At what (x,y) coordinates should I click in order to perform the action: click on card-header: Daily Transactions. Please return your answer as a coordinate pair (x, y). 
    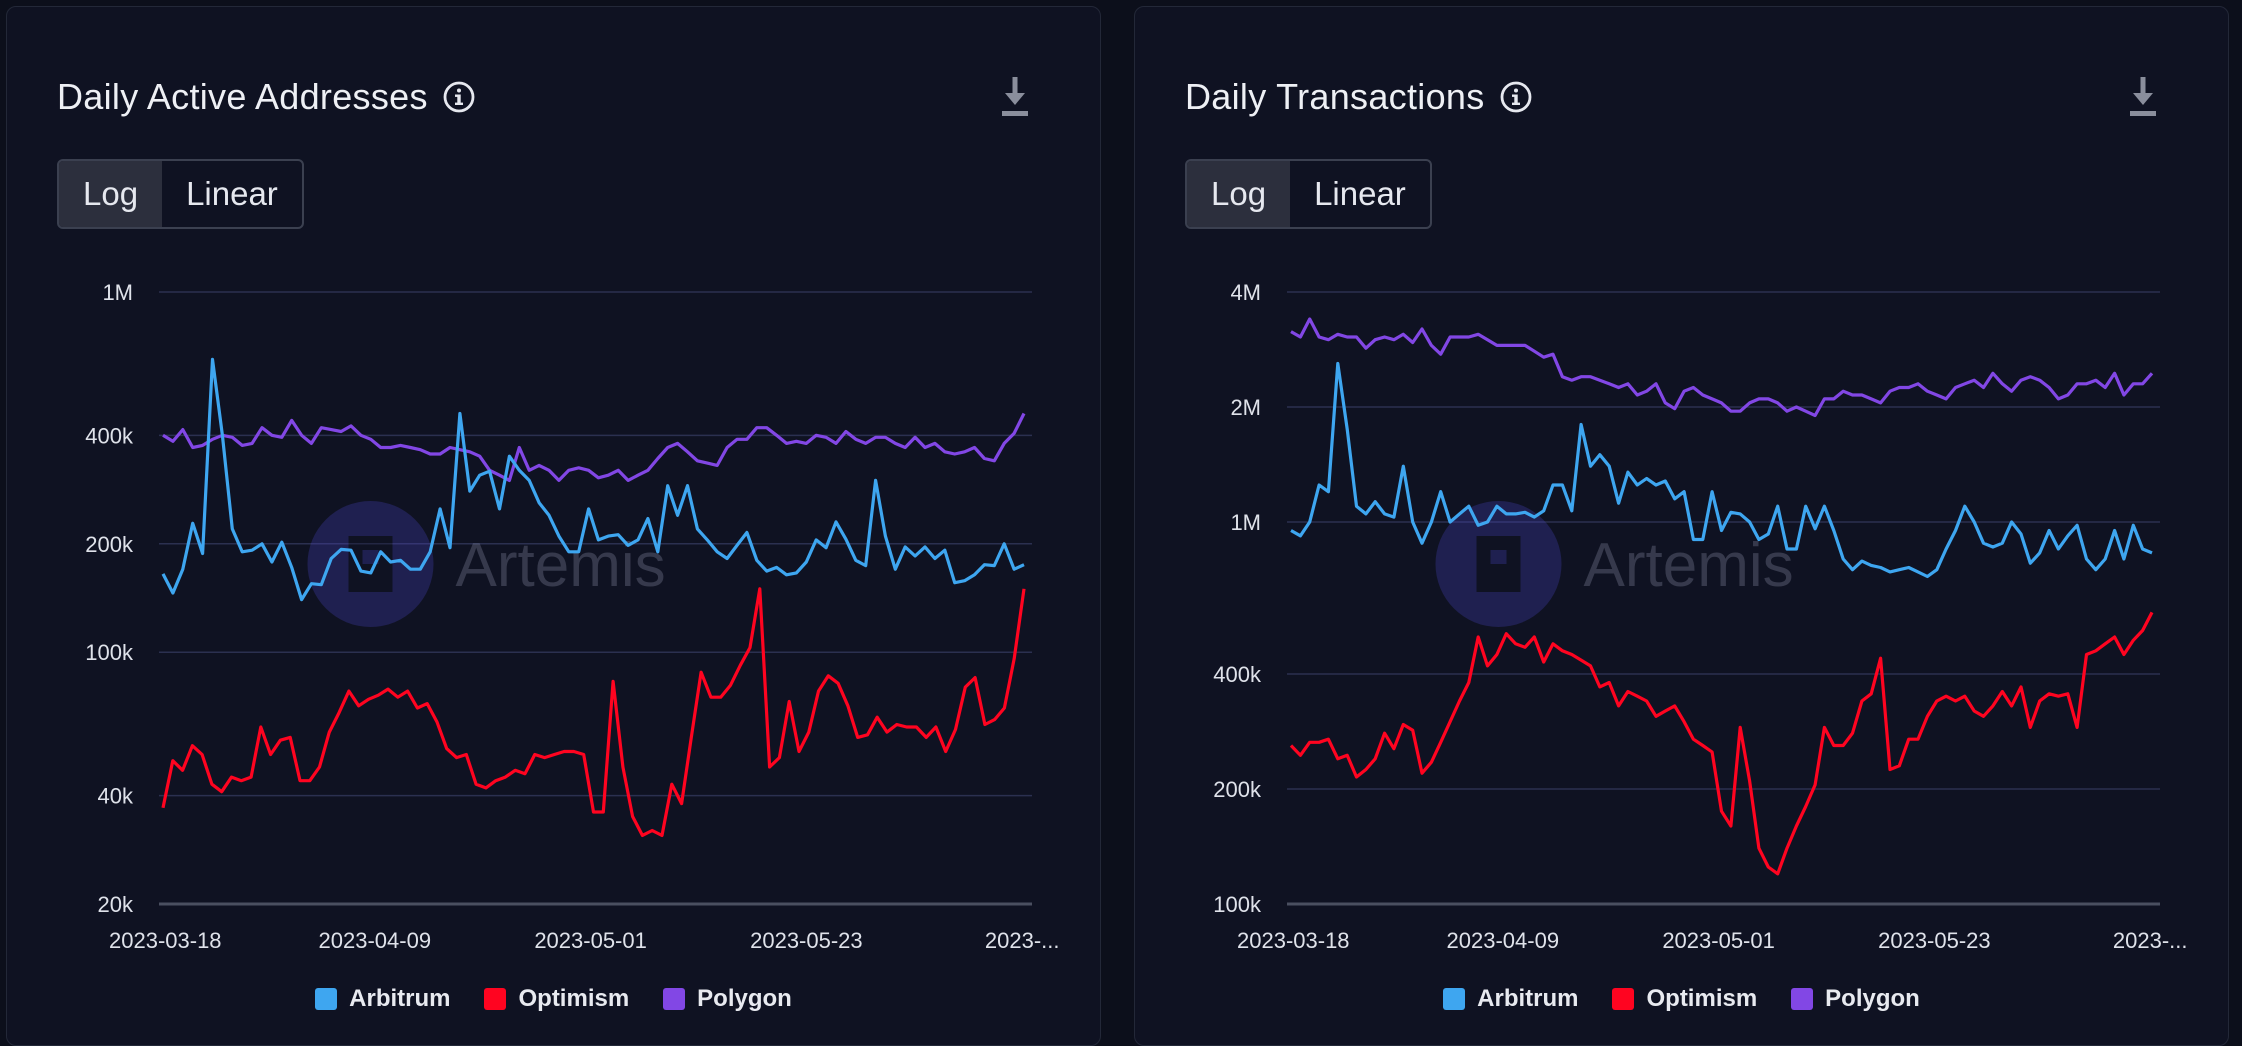
    Looking at the image, I should click on (1359, 97).